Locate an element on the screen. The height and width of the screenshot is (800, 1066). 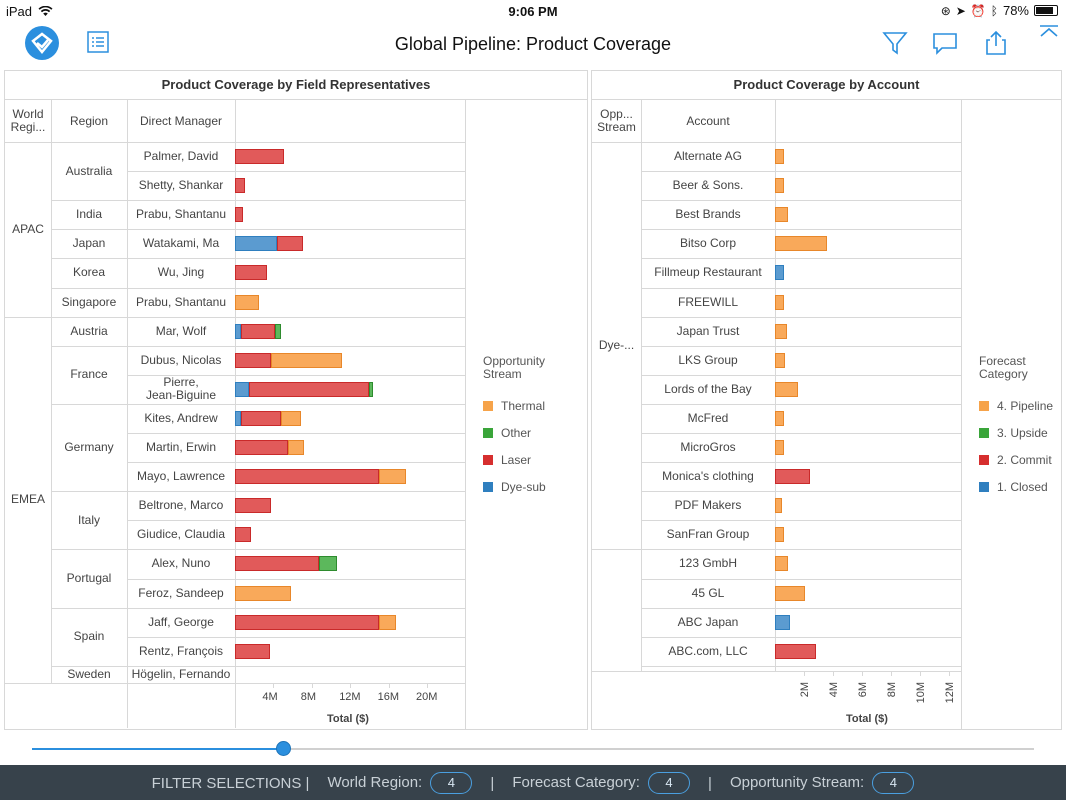
account-cell: Best Brands is located at coordinates (708, 214).